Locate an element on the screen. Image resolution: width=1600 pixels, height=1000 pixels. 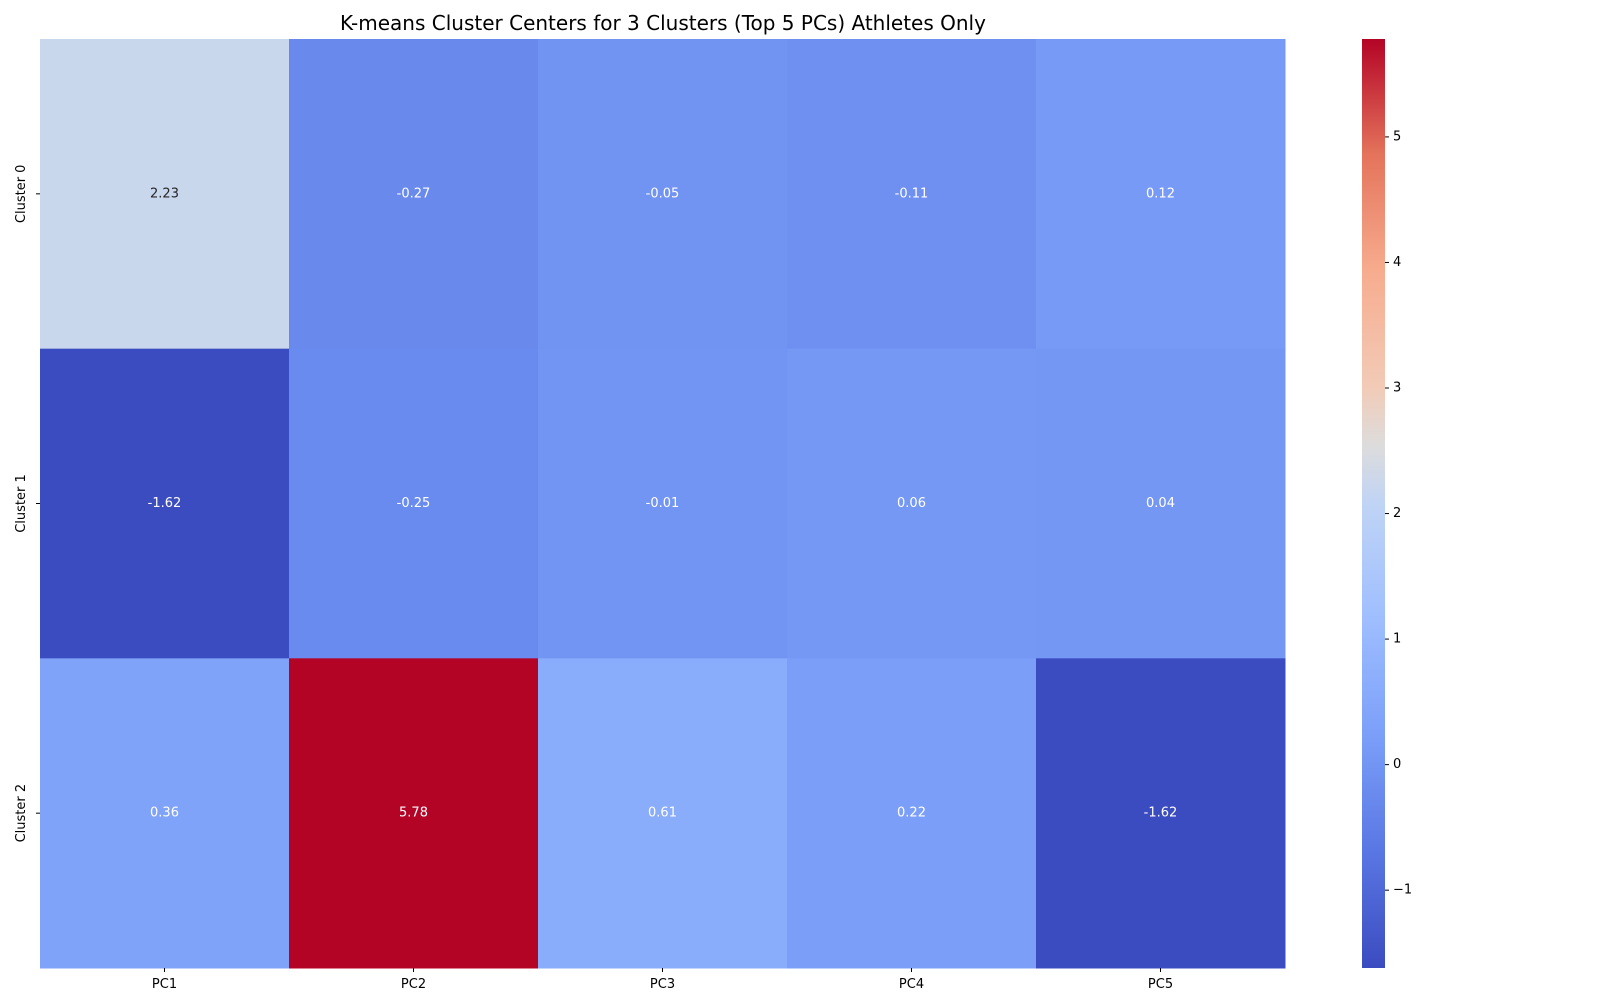
colorbar is located at coordinates (1373, 503).